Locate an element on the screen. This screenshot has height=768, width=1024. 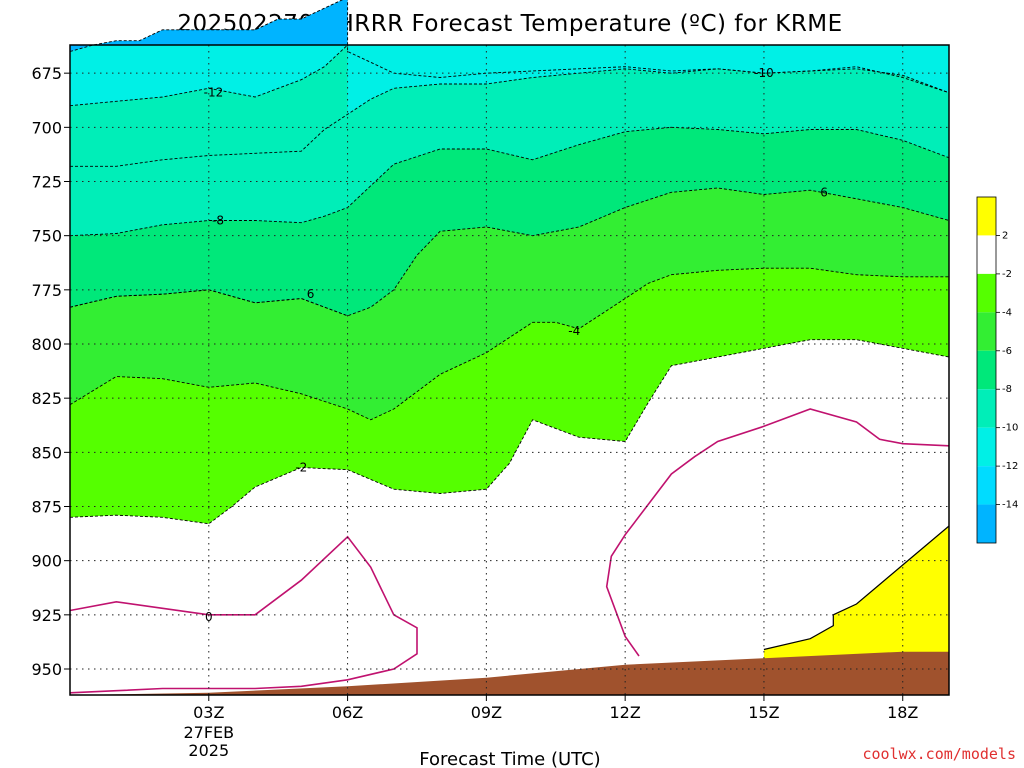
x-axis-label: Forecast Time (UTC) is located at coordinates (509, 758).